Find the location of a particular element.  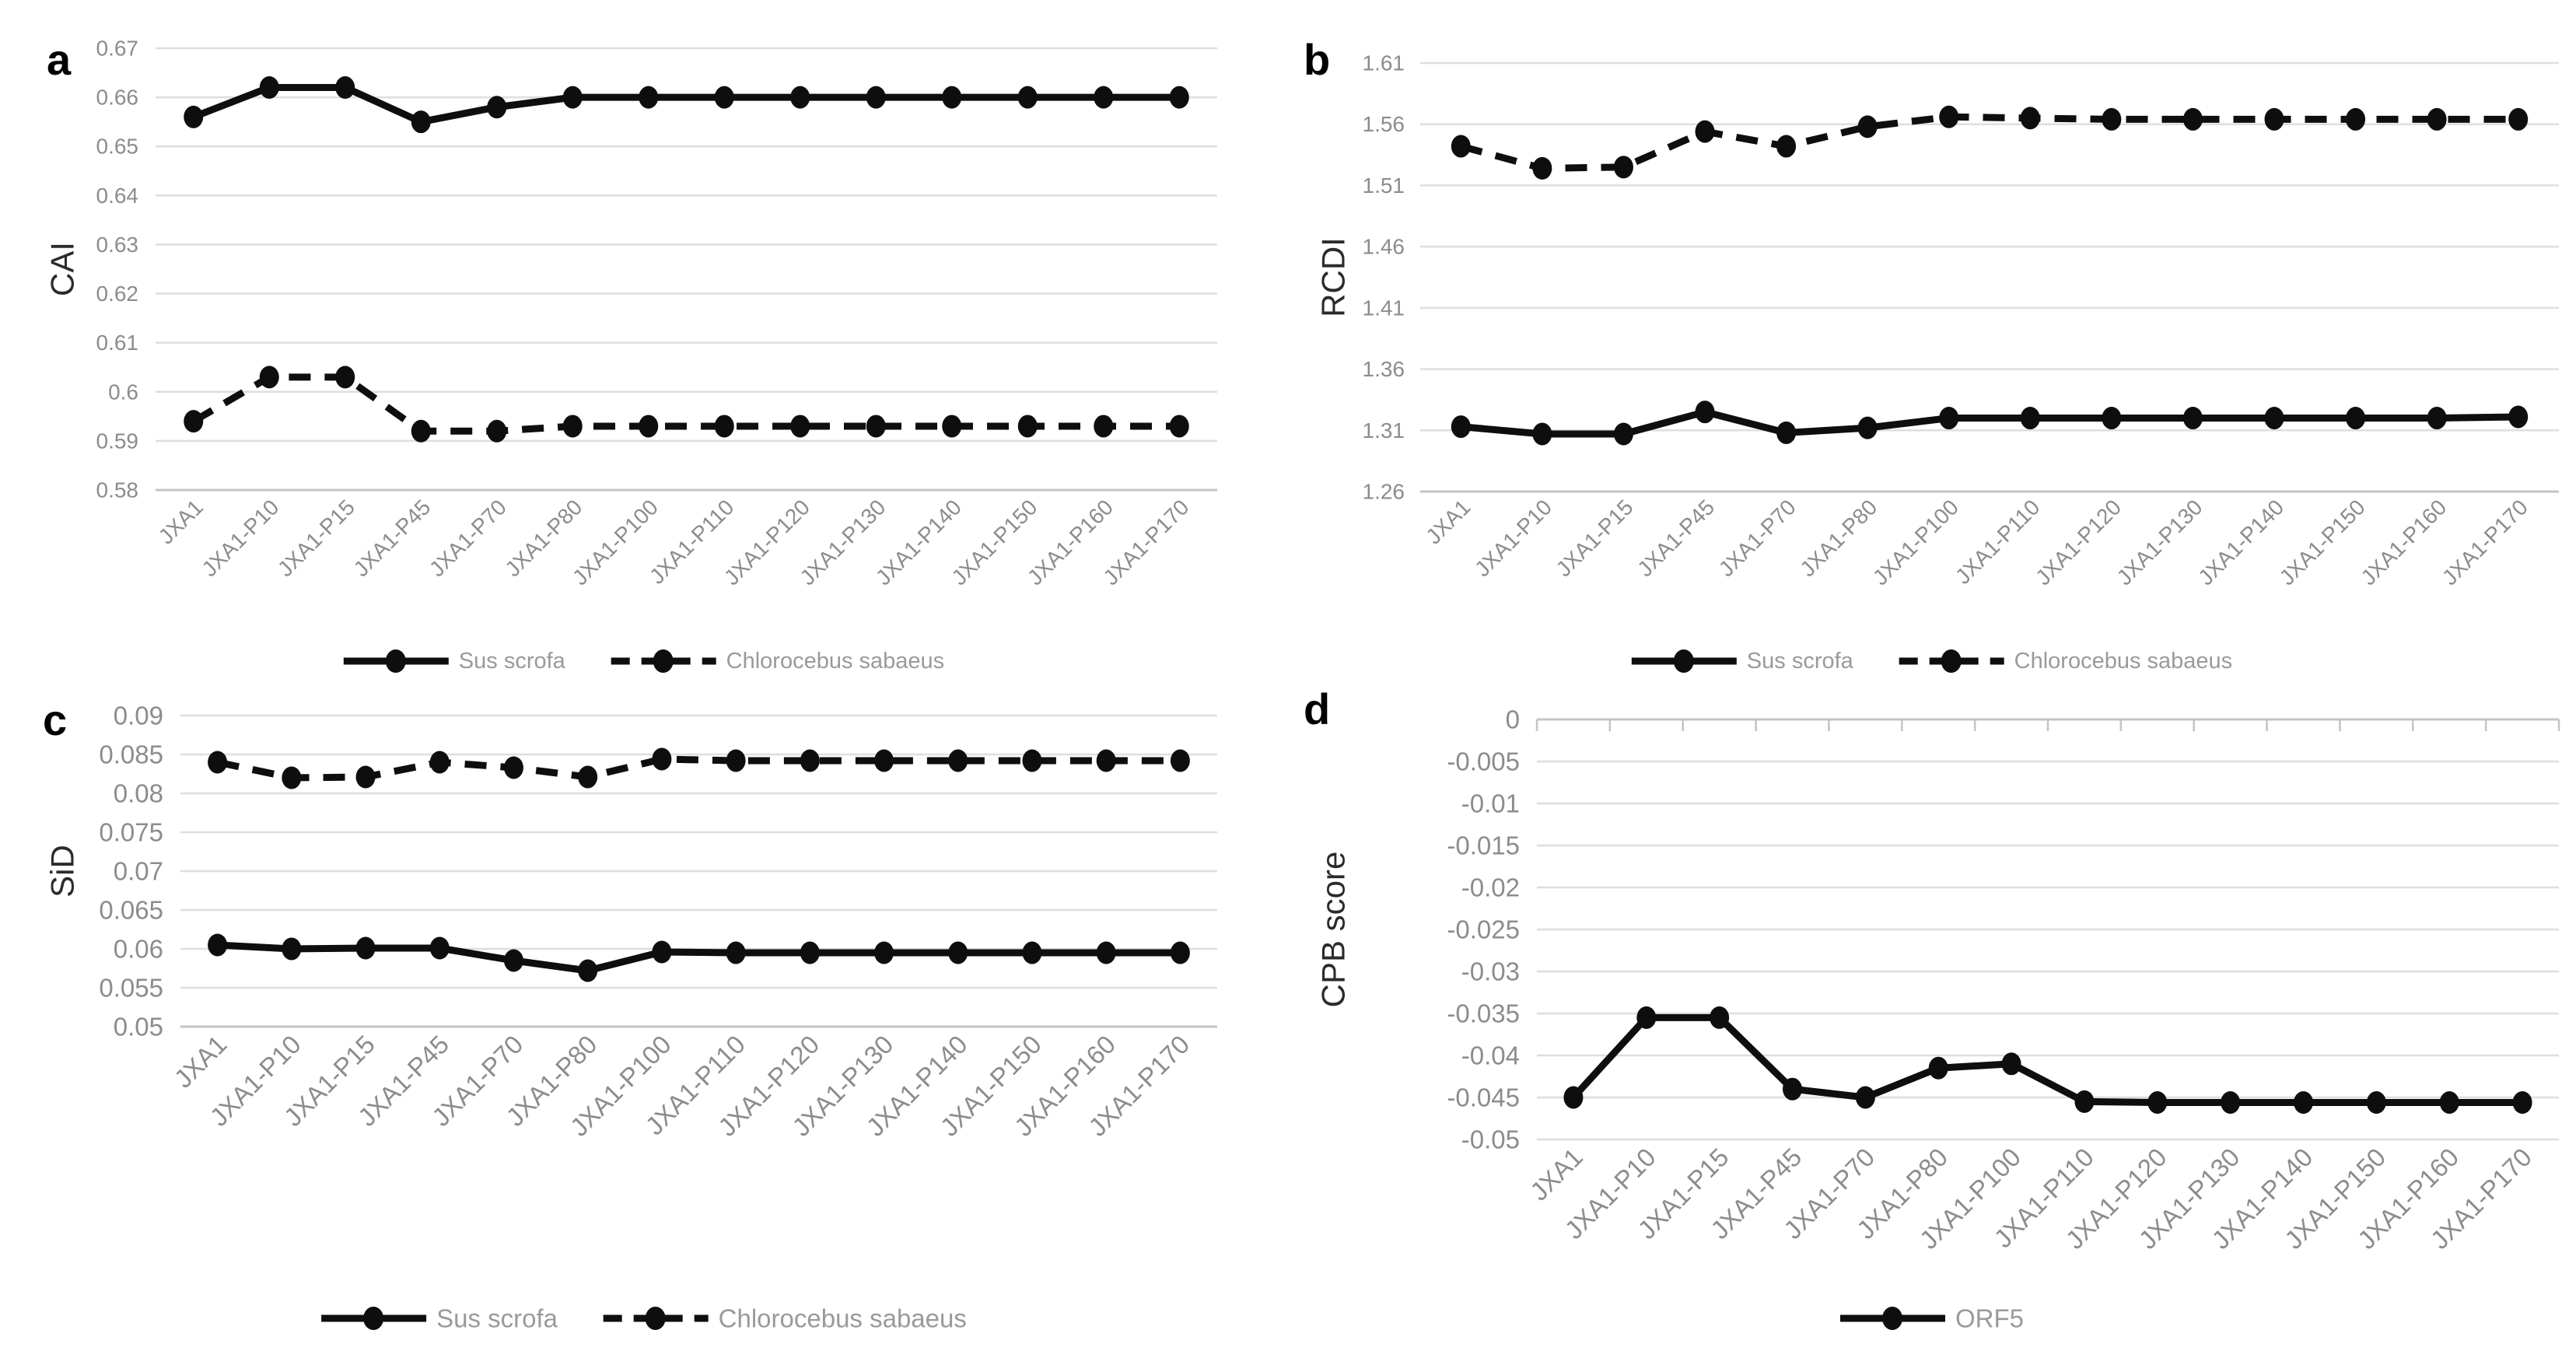

x-tick-label: JXA1-P80 is located at coordinates (1838, 538).